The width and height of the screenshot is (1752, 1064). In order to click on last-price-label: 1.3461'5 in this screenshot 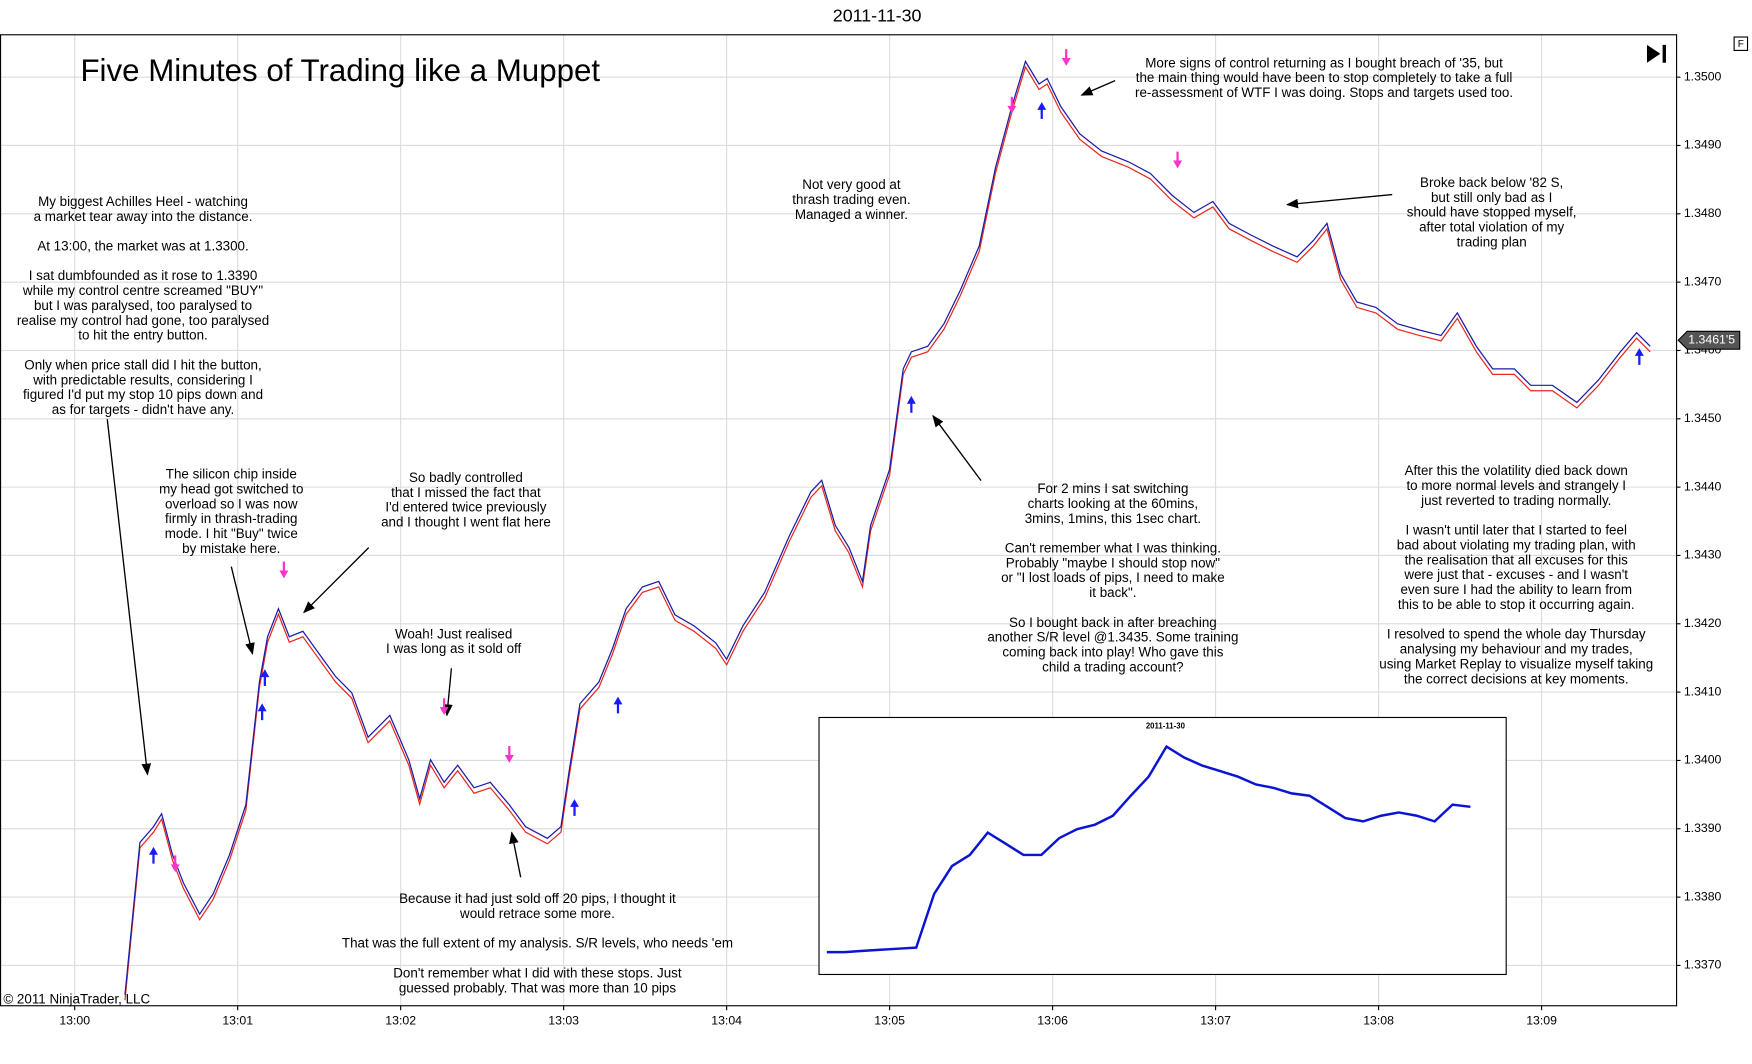, I will do `click(1711, 339)`.